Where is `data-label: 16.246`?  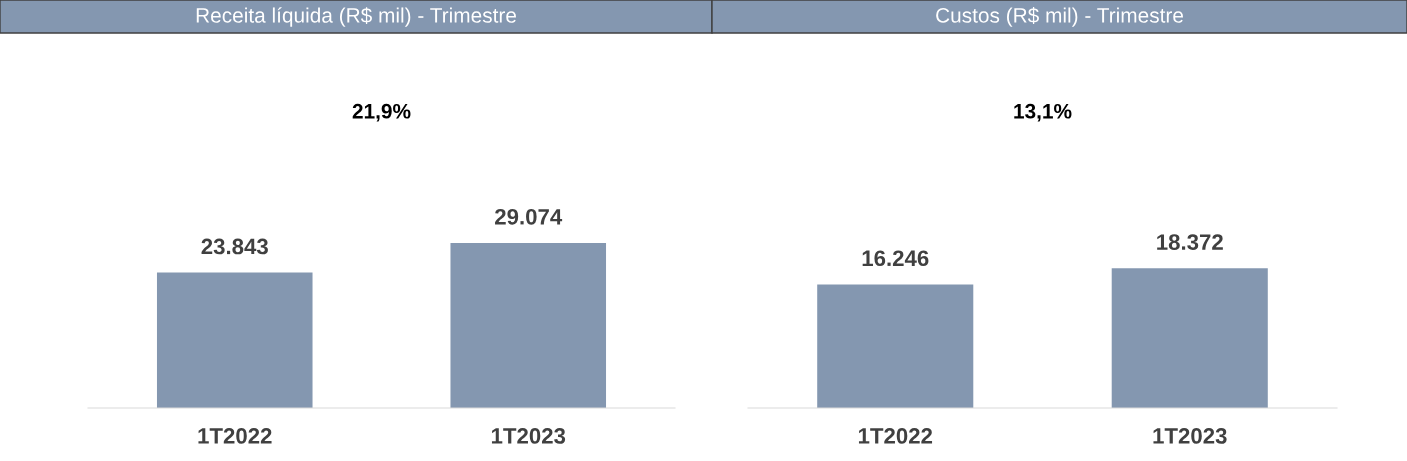
data-label: 16.246 is located at coordinates (895, 258).